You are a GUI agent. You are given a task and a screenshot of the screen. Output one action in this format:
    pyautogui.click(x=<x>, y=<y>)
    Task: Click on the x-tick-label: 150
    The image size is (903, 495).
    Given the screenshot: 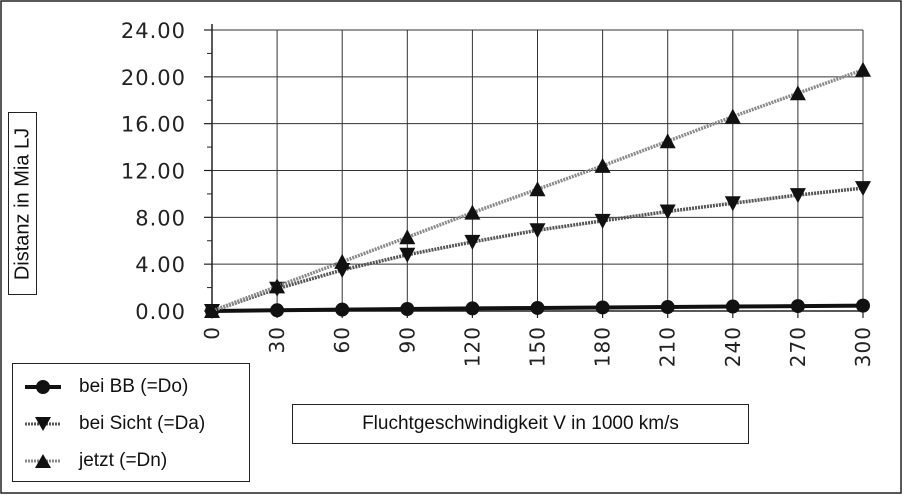 What is the action you would take?
    pyautogui.click(x=538, y=346)
    